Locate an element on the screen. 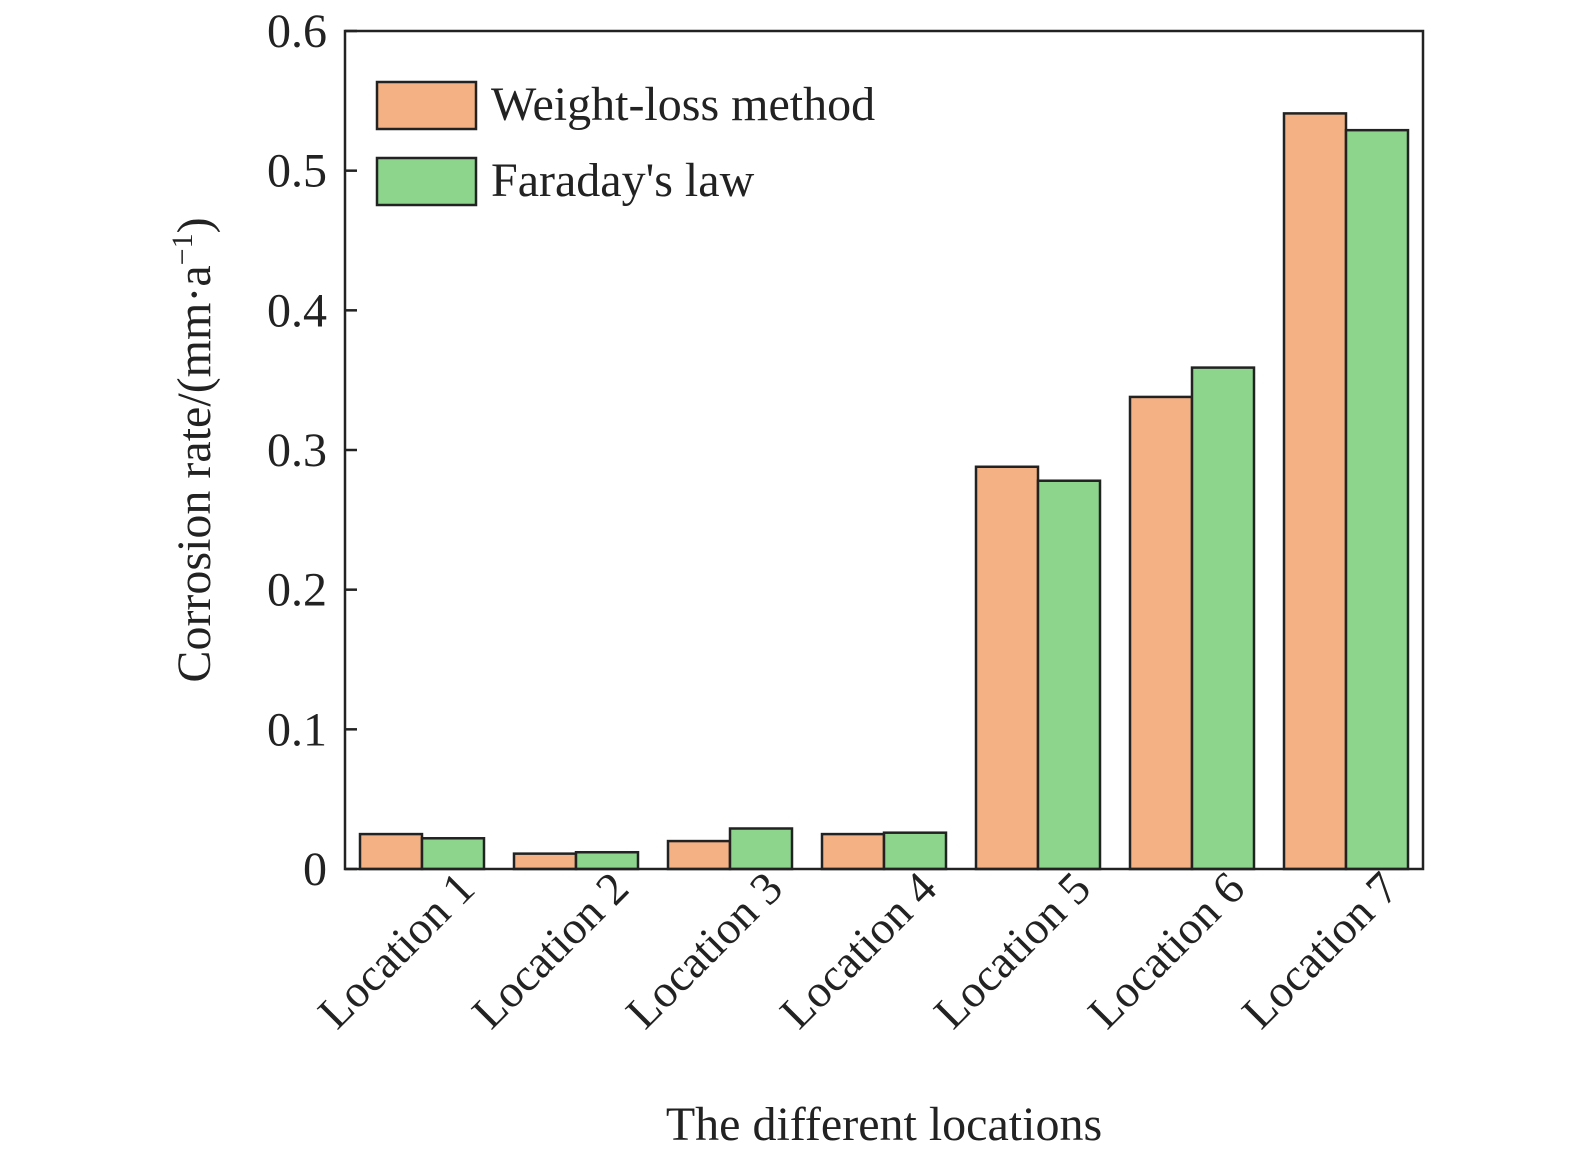  y-axis-title-superscript: −1 is located at coordinates (182, 249).